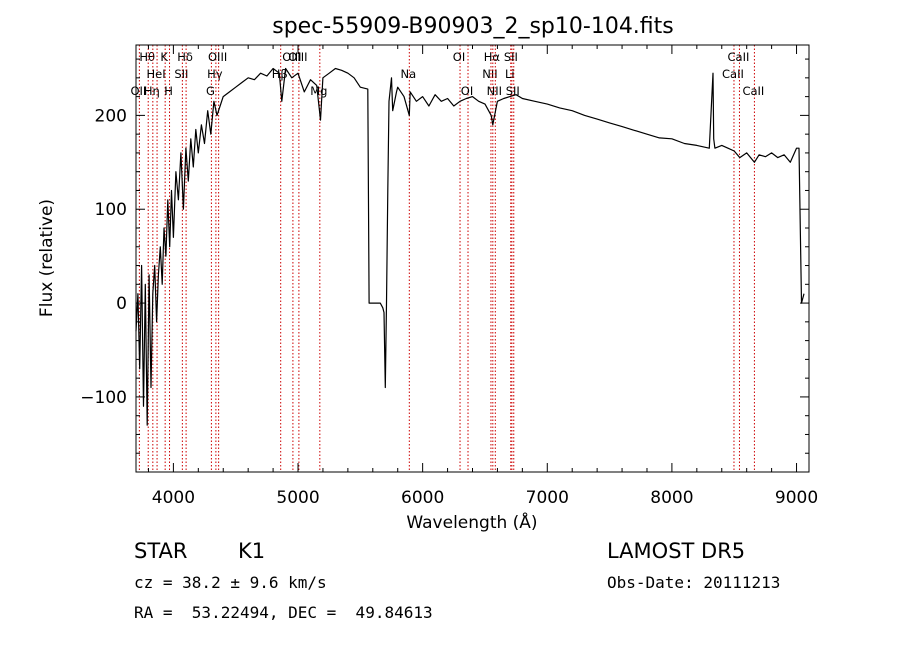 This screenshot has height=649, width=900. I want to click on x-tick-label: 5000, so click(297, 498).